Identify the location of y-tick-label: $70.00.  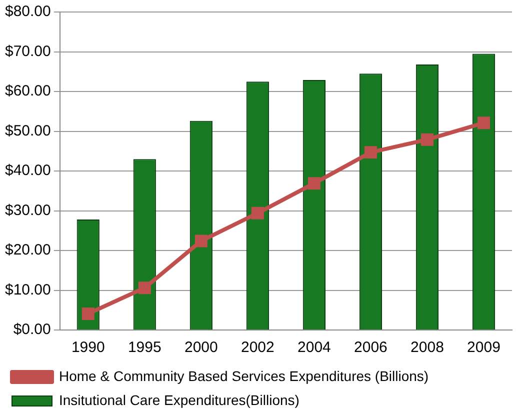
(27, 51).